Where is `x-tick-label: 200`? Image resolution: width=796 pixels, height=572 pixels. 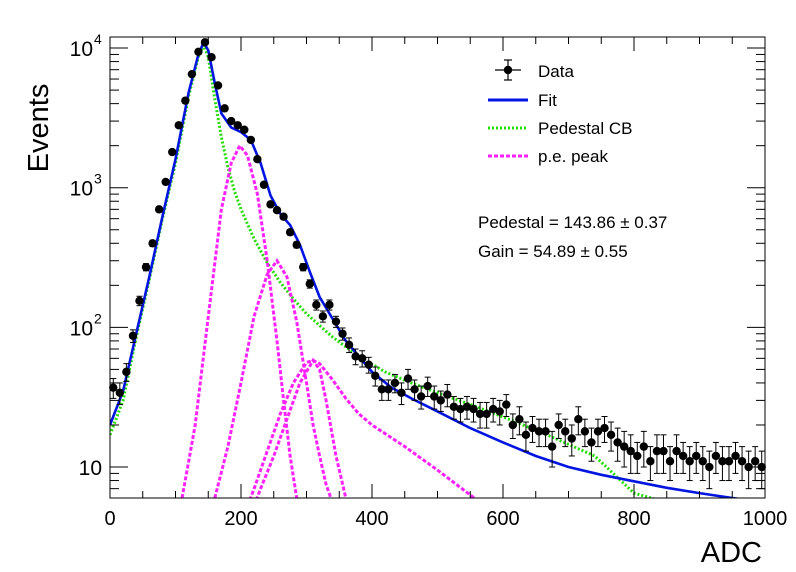 x-tick-label: 200 is located at coordinates (240, 519).